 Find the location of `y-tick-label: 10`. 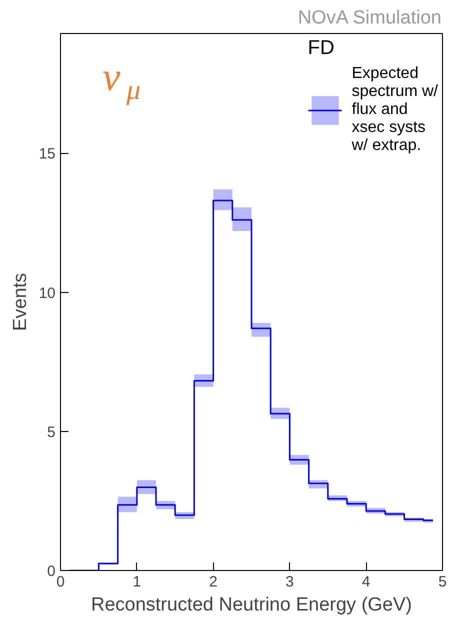

y-tick-label: 10 is located at coordinates (47, 293).